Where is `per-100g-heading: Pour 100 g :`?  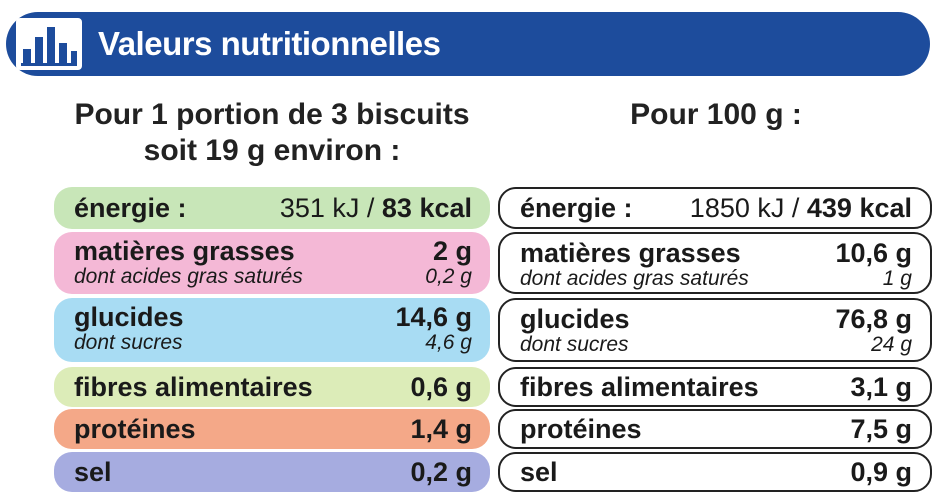 per-100g-heading: Pour 100 g : is located at coordinates (716, 114).